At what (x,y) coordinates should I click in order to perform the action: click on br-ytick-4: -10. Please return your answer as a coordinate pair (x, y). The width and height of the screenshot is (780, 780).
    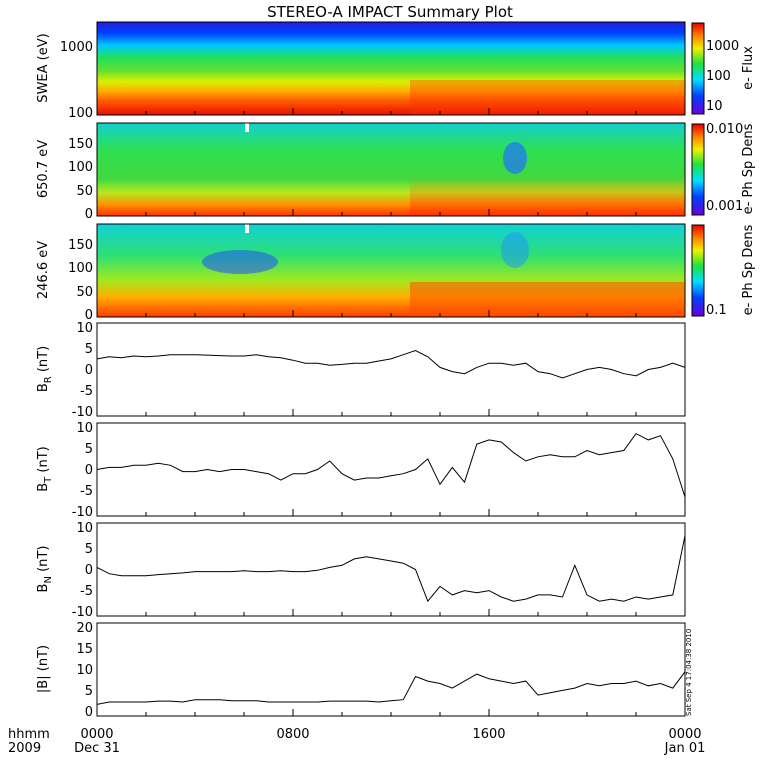
    Looking at the image, I should click on (82, 412).